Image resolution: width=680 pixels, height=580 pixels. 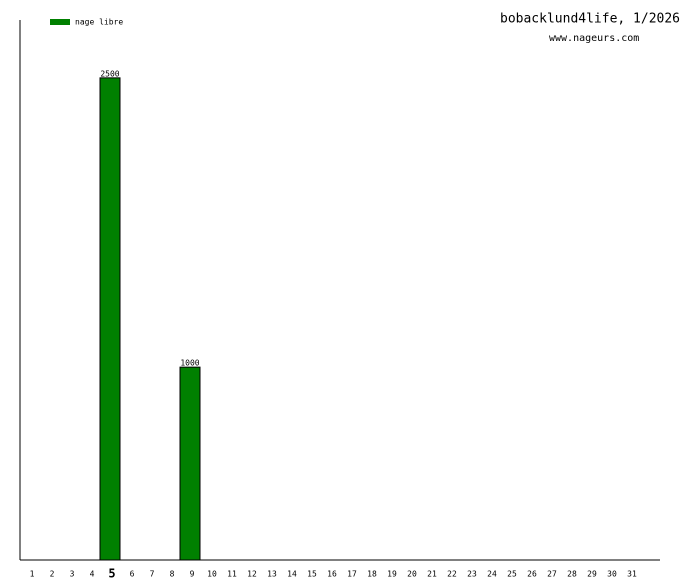 I want to click on x-tick-label: 25, so click(x=512, y=574).